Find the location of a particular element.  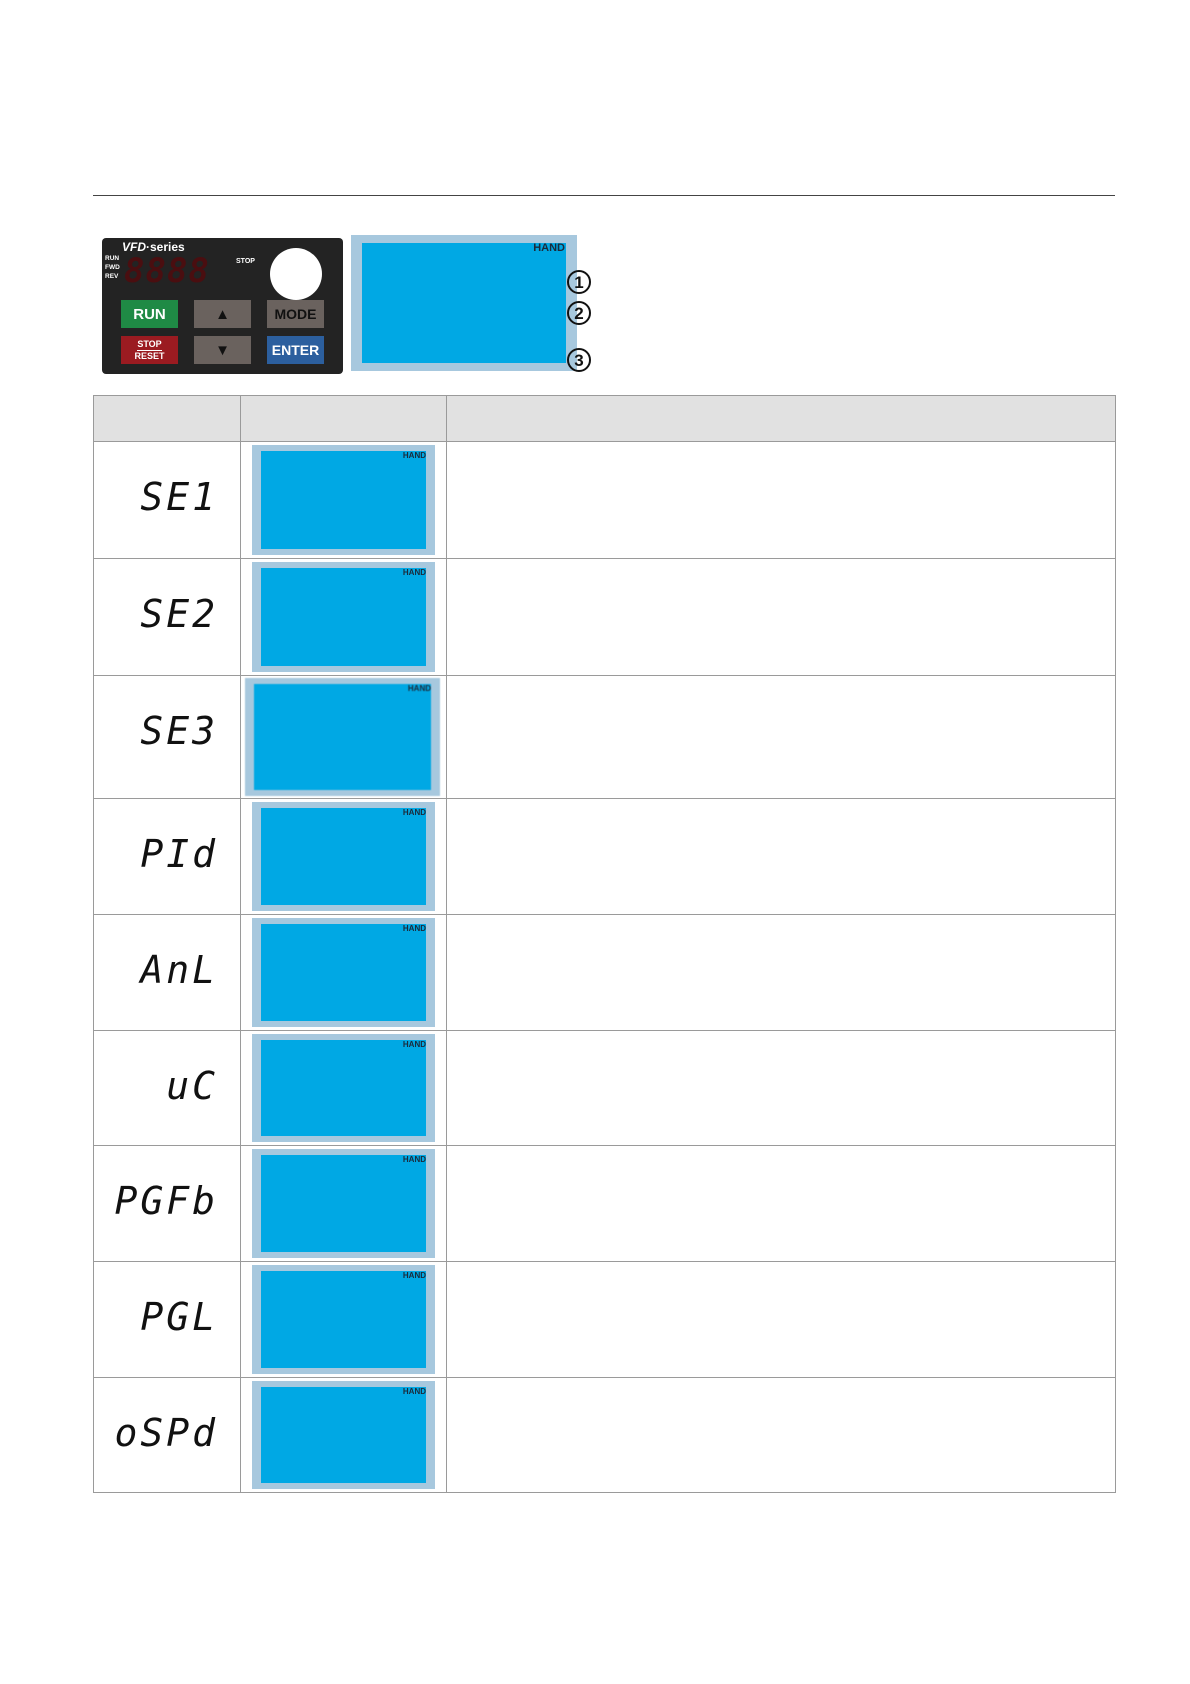

table-row: oSPd HAND is located at coordinates (604, 1435).